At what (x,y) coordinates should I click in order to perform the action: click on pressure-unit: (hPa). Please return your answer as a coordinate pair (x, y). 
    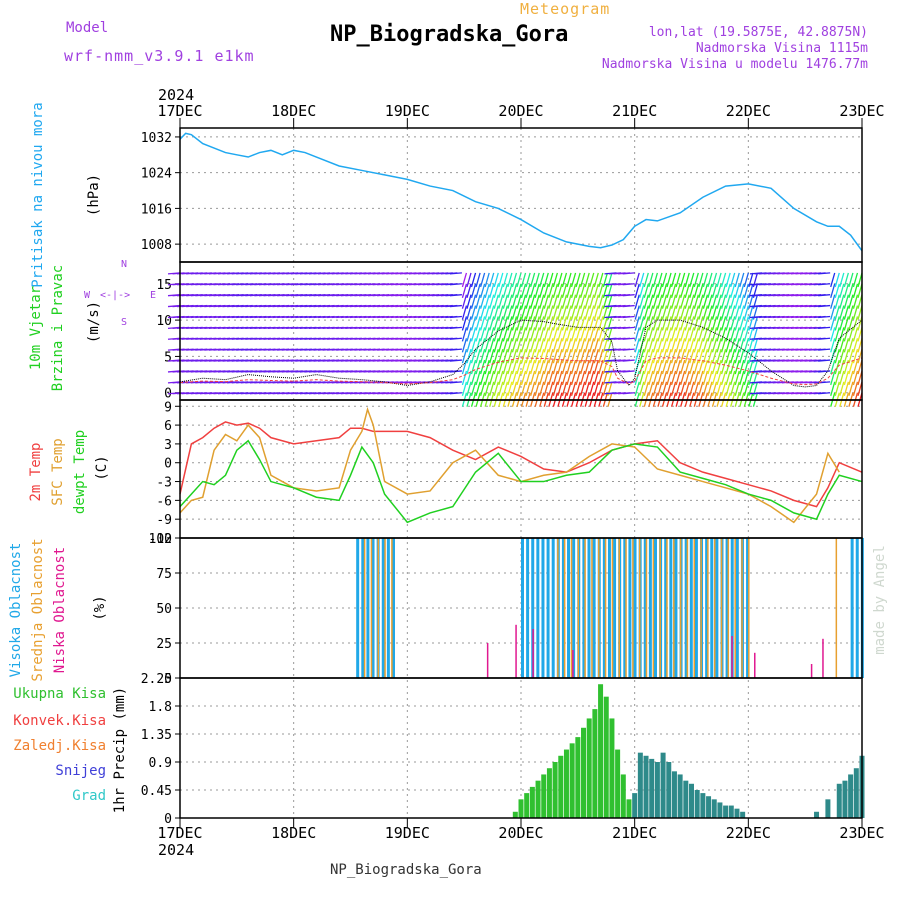
    Looking at the image, I should click on (94, 195).